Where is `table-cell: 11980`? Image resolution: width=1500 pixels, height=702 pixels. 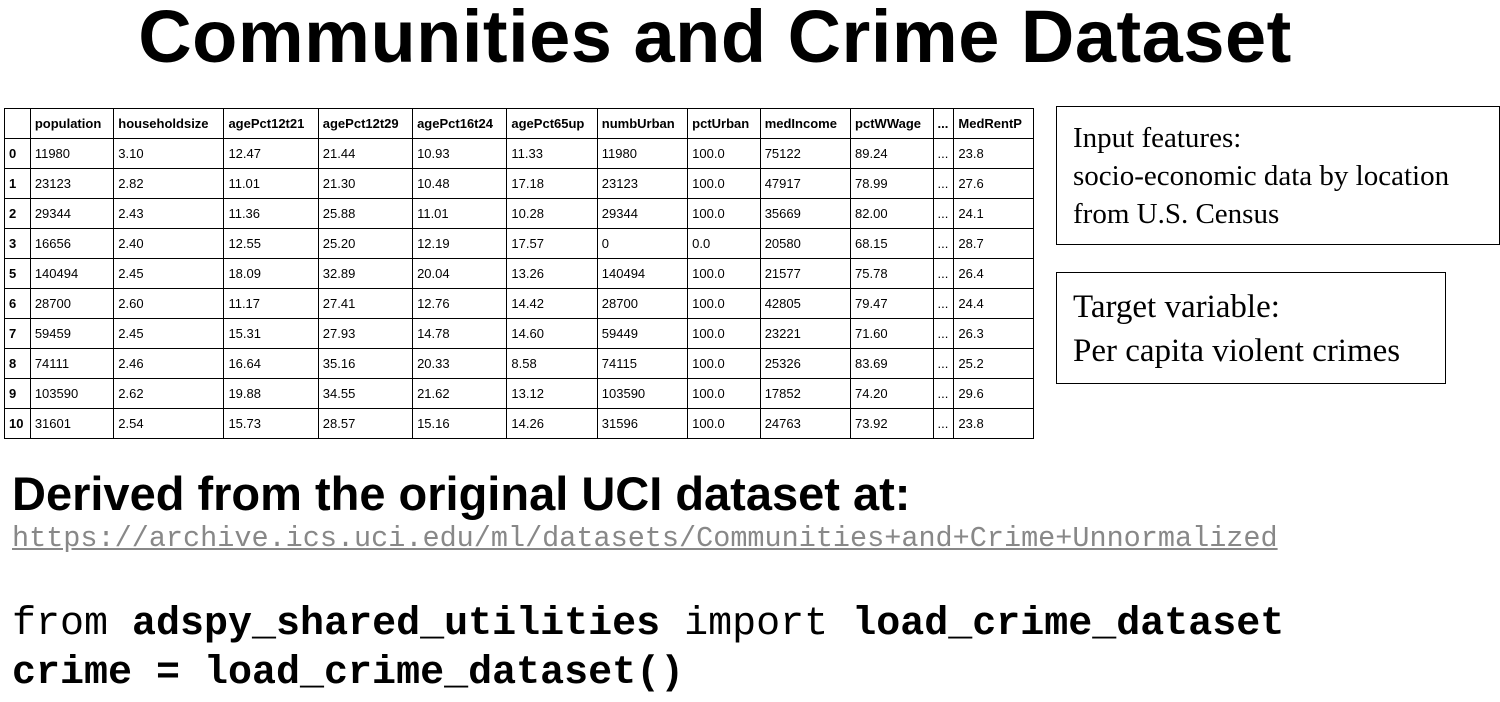
table-cell: 11980 is located at coordinates (72, 153).